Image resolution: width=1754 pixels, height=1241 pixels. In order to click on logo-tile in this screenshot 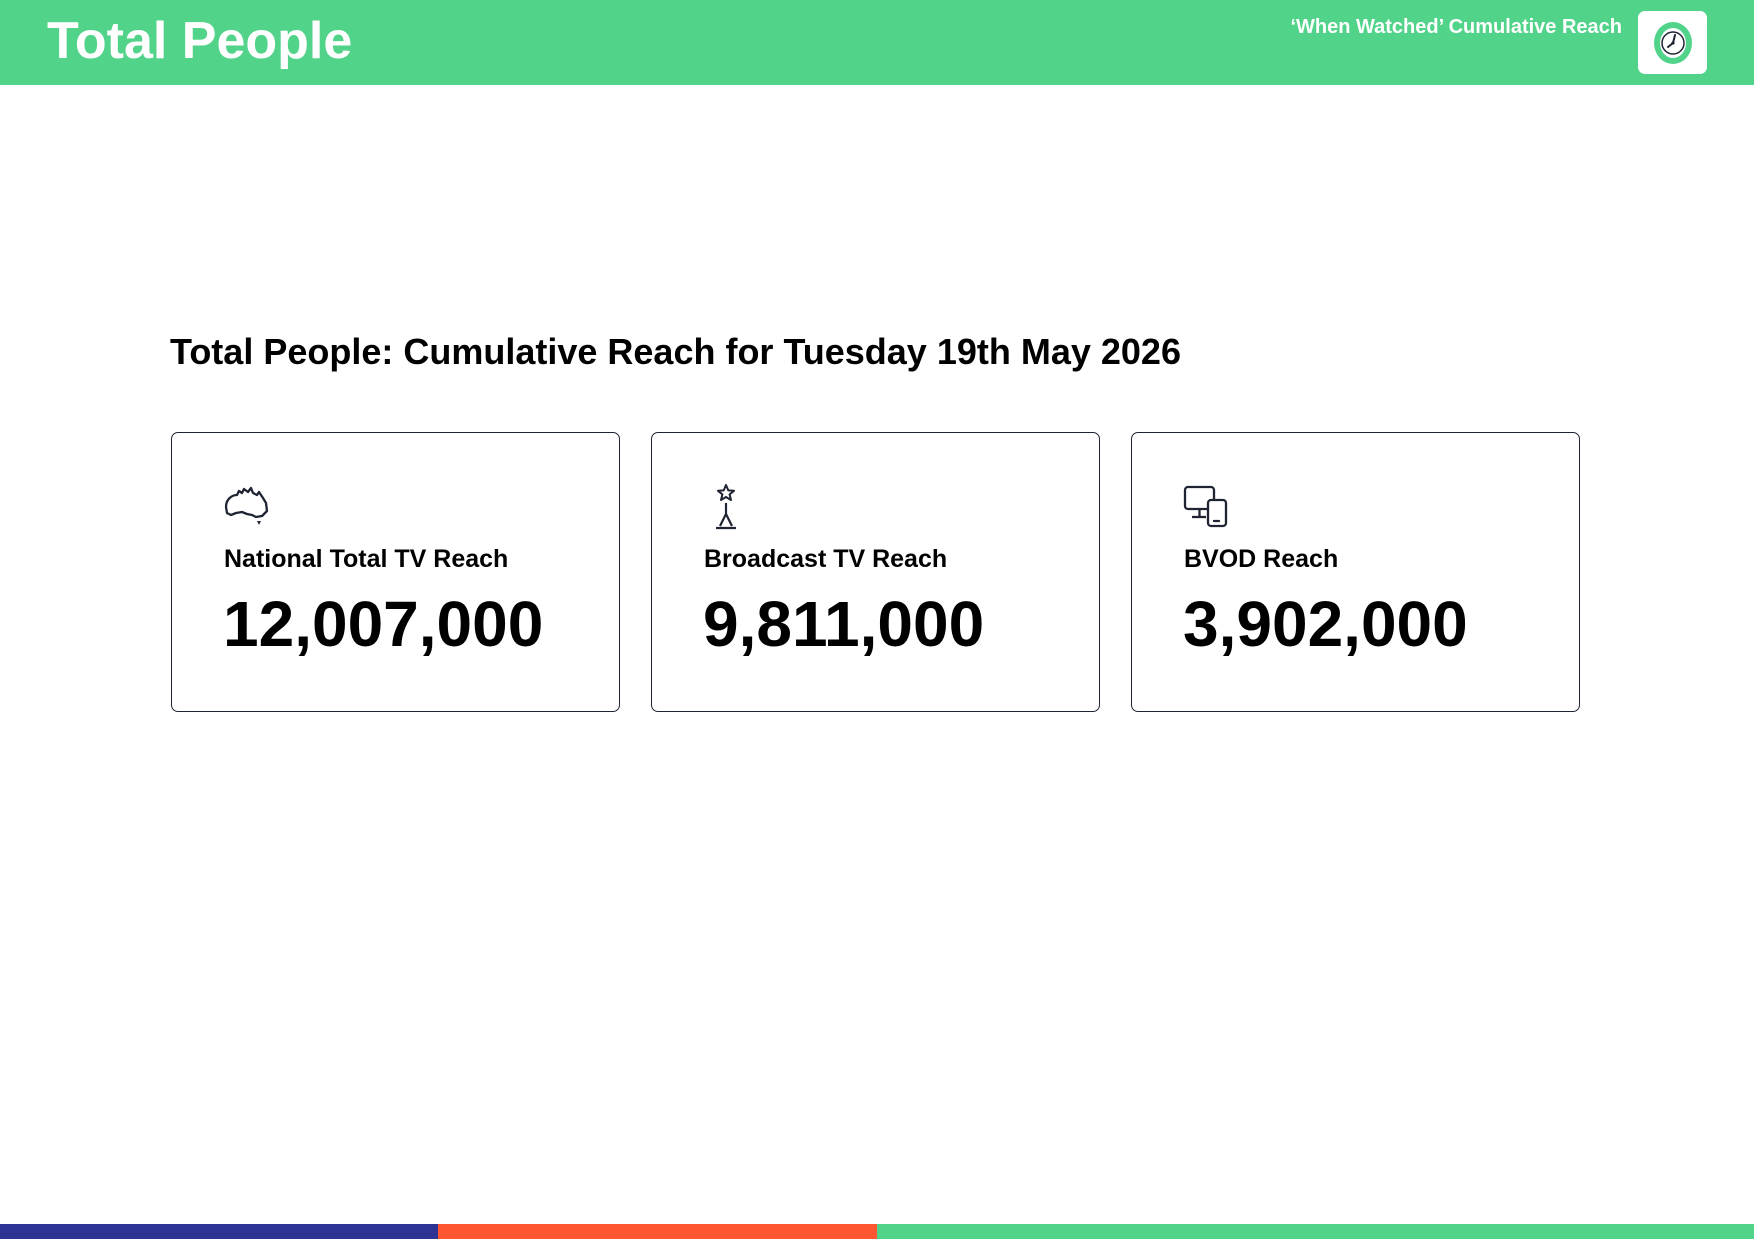, I will do `click(1672, 42)`.